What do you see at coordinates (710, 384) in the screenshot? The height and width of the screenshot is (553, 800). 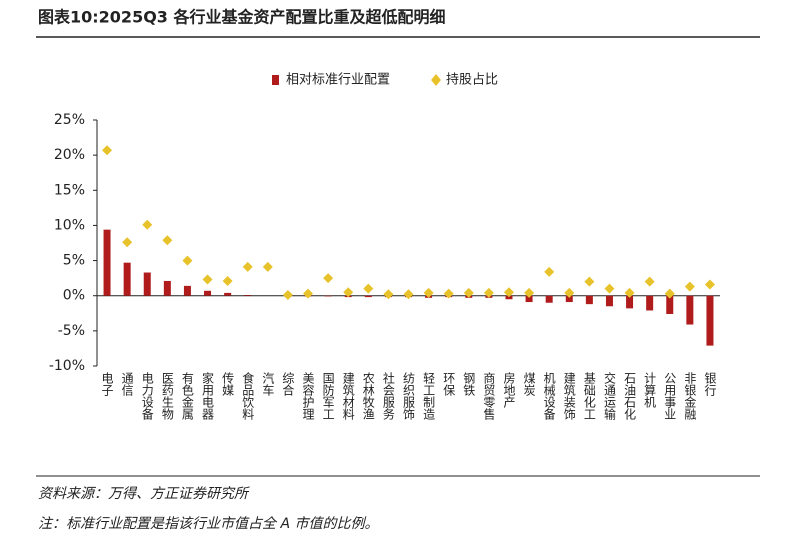 I see `x-tick-label: 银行` at bounding box center [710, 384].